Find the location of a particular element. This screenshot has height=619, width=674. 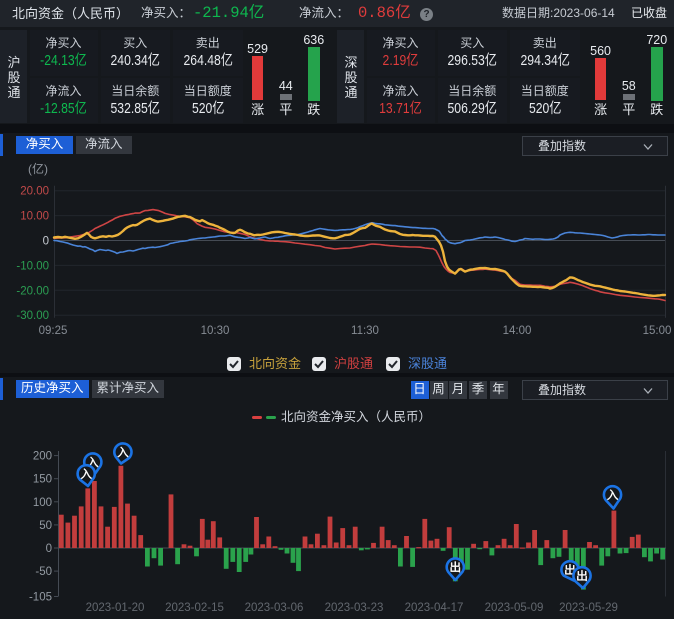

svg-text: 2023-05-09 is located at coordinates (514, 608).